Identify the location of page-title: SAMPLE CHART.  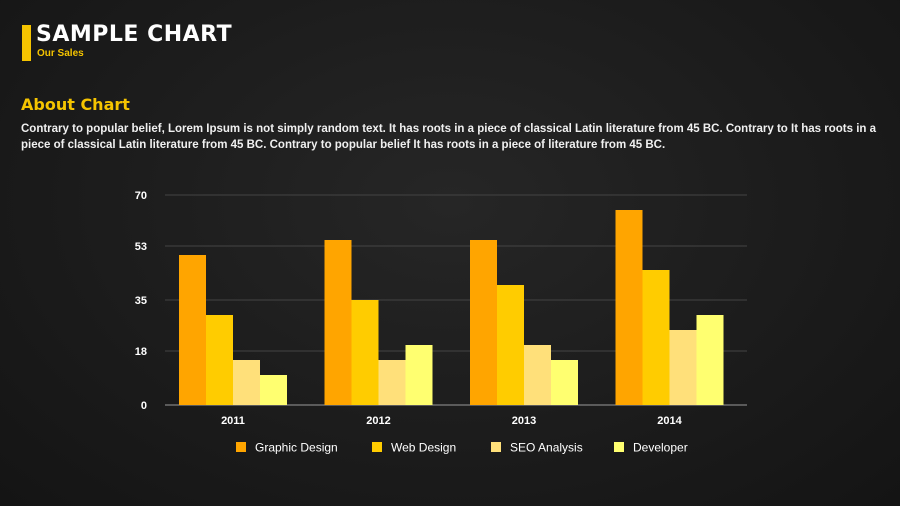
(134, 34).